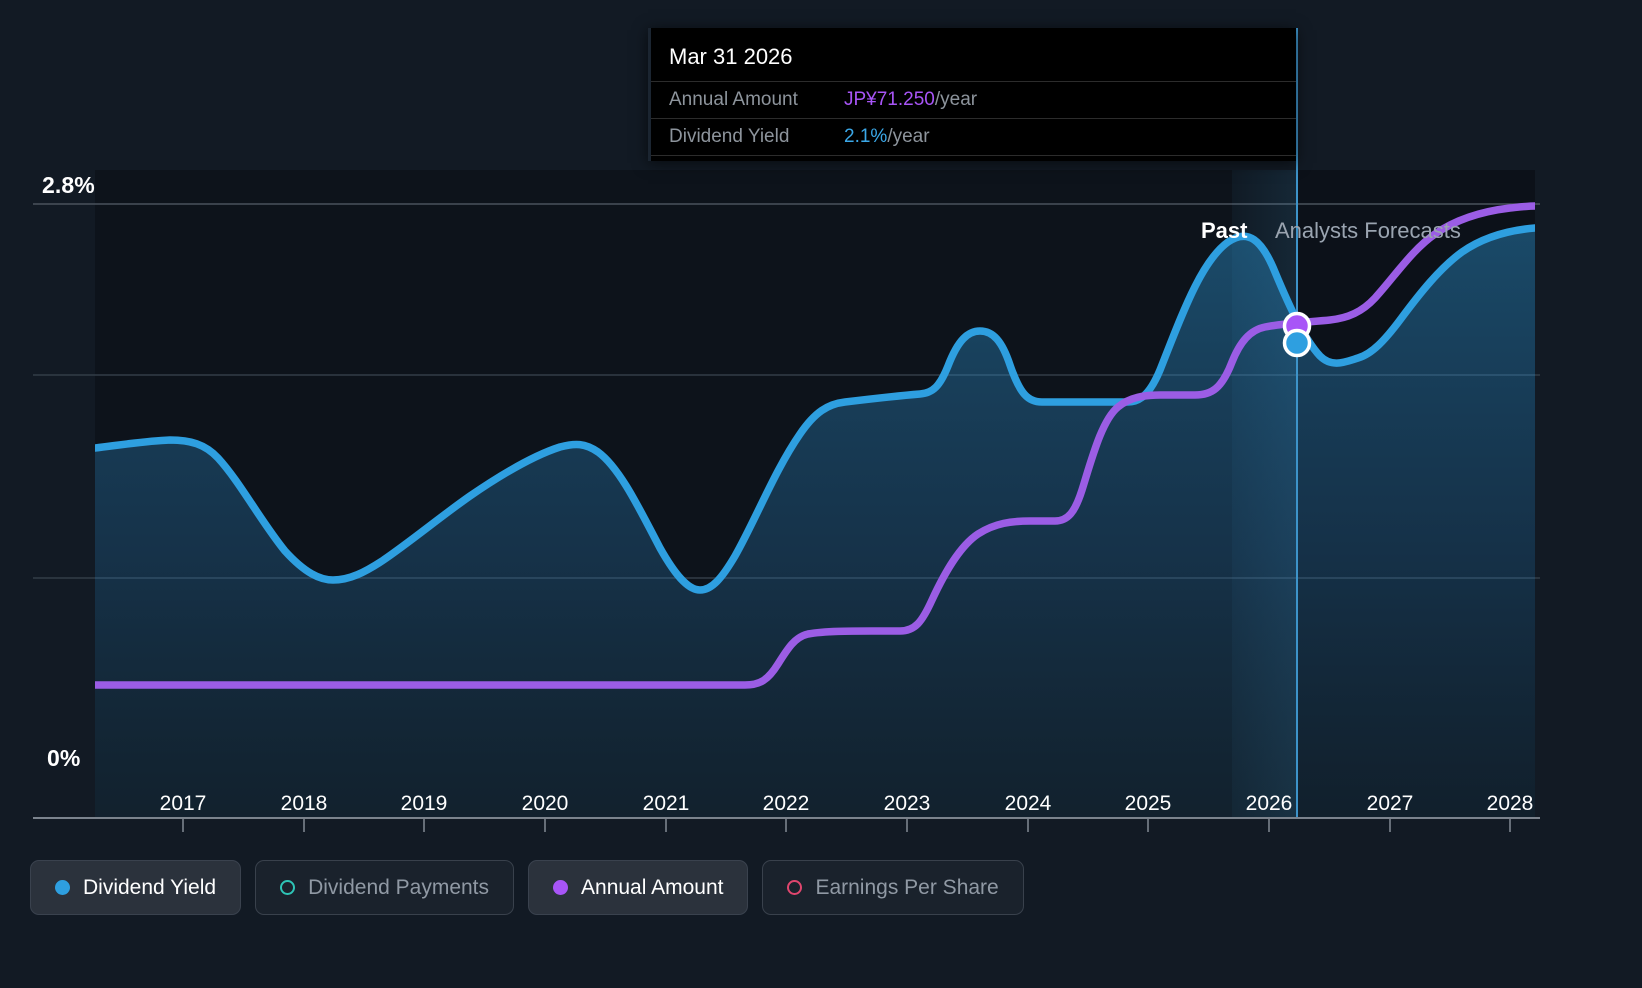  Describe the element at coordinates (64, 758) in the screenshot. I see `y-axis-label-bottom: 0%` at that location.